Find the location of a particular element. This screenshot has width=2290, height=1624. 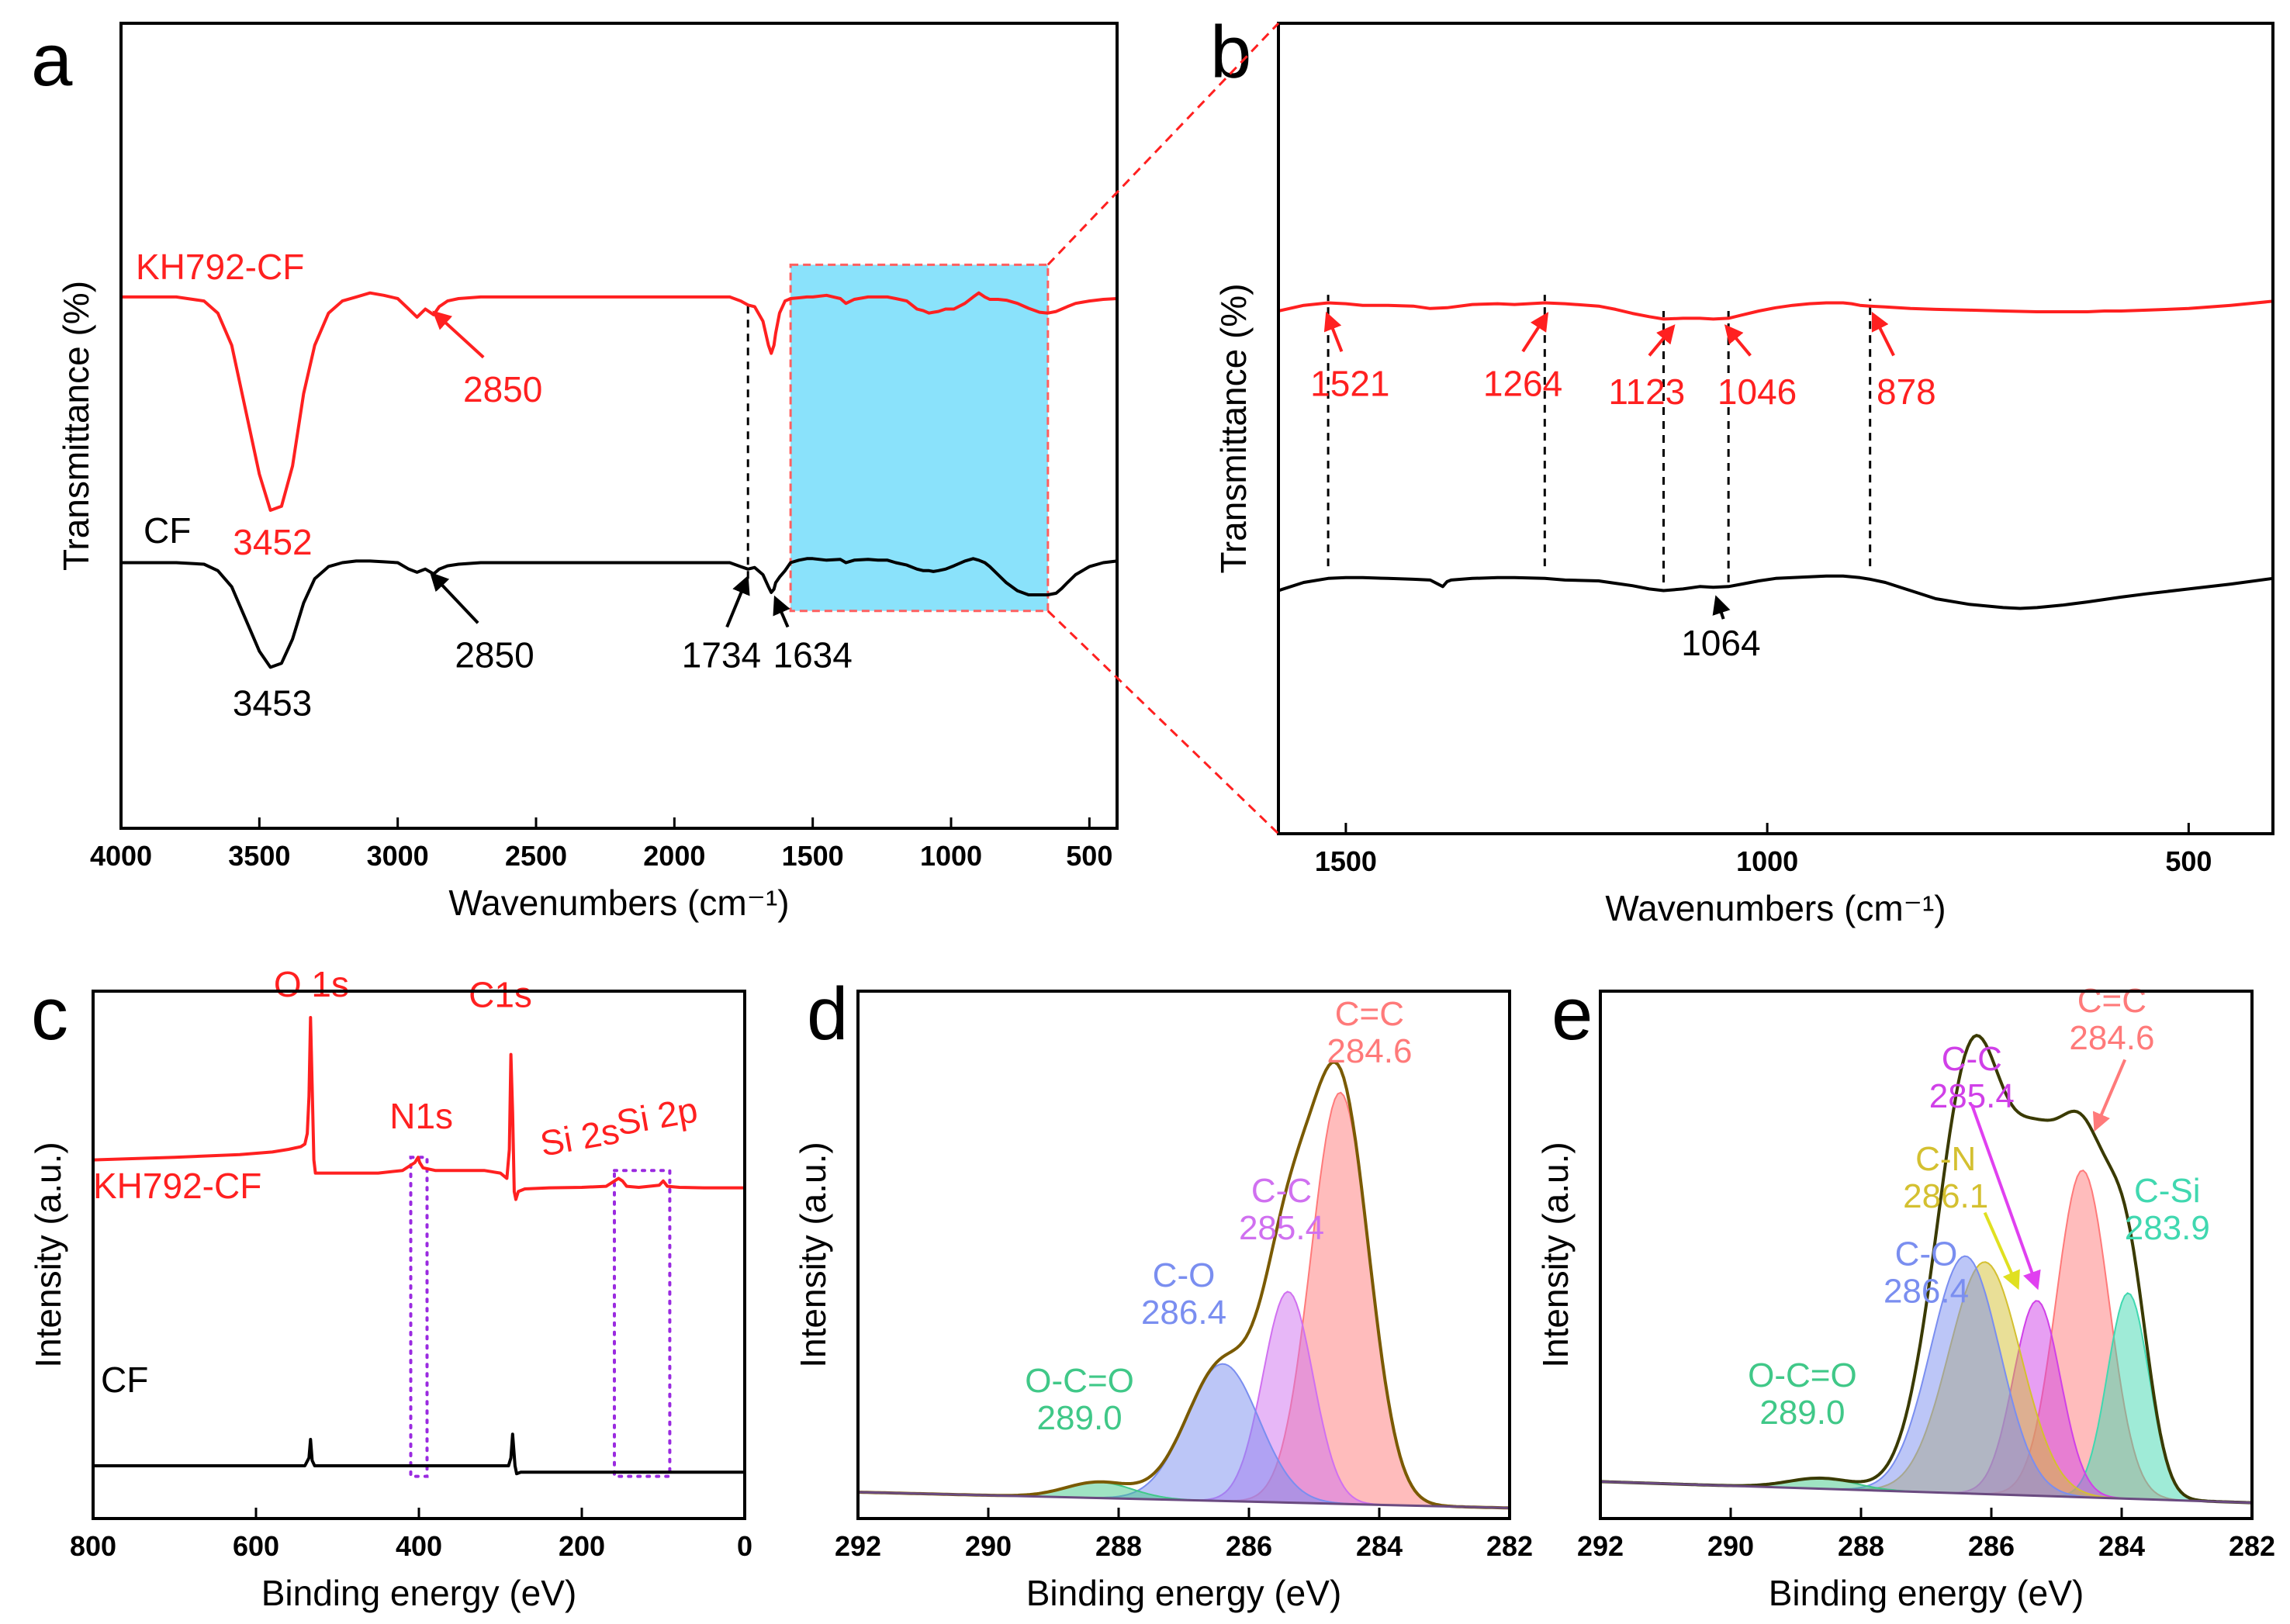

x-tick-label: 3000 is located at coordinates (398, 856).